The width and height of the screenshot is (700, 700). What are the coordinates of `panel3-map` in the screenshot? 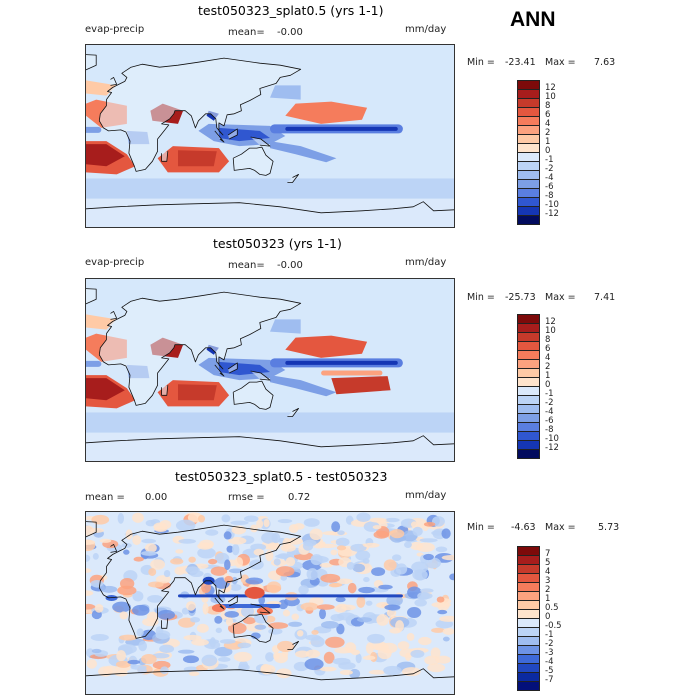 It's located at (270, 603).